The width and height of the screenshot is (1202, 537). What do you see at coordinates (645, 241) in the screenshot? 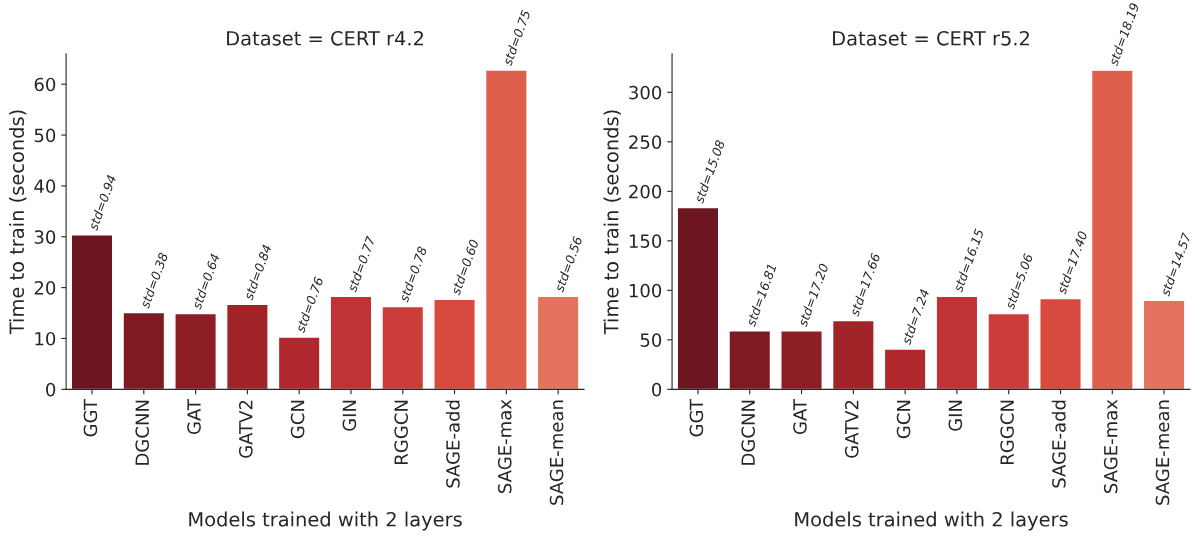
I see `y-tick-label: 150` at bounding box center [645, 241].